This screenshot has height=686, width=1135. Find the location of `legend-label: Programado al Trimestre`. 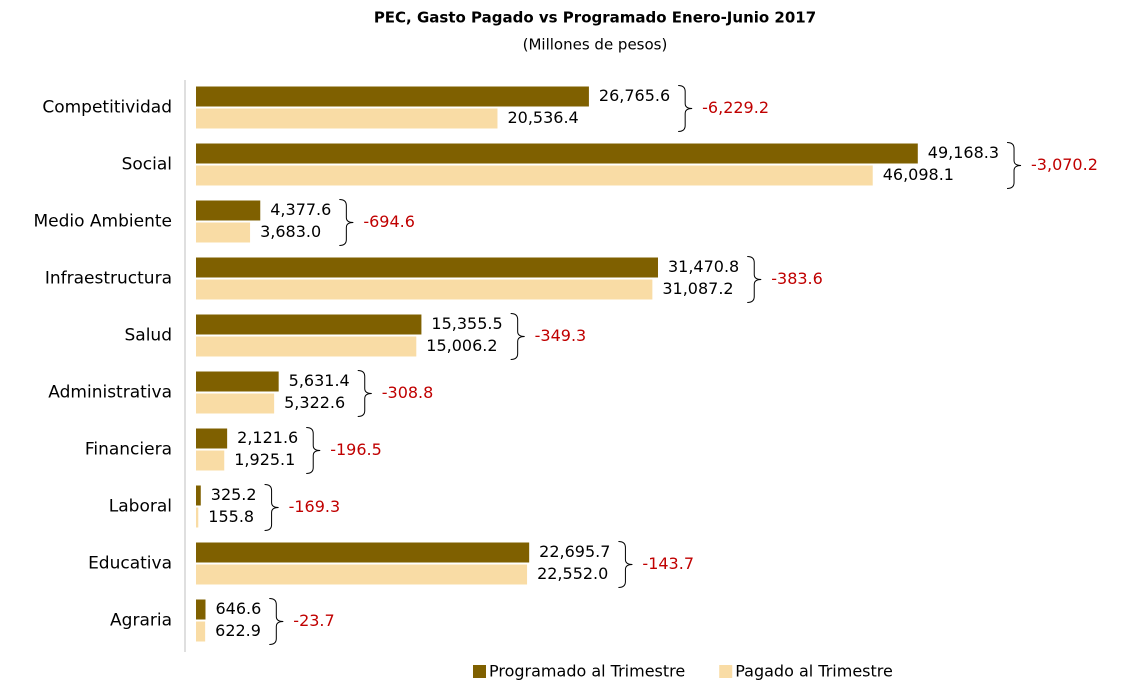

legend-label: Programado al Trimestre is located at coordinates (587, 671).